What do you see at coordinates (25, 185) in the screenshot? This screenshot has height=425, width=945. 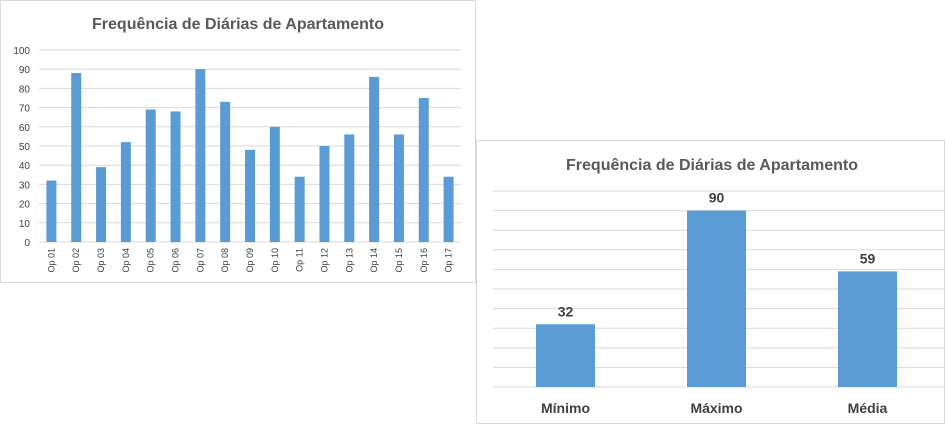 I see `y-tick-label: 30` at bounding box center [25, 185].